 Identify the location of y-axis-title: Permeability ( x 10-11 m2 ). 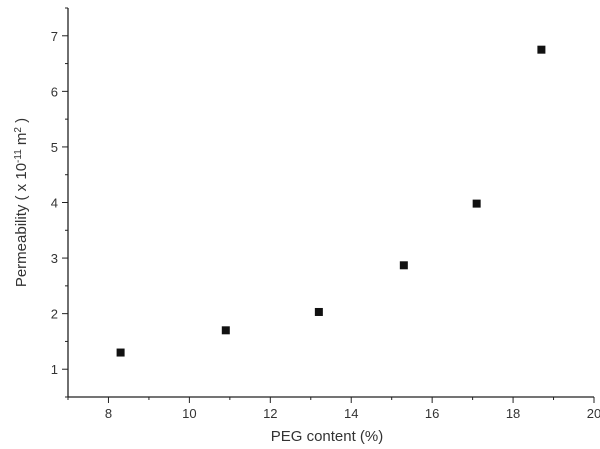
(22, 202).